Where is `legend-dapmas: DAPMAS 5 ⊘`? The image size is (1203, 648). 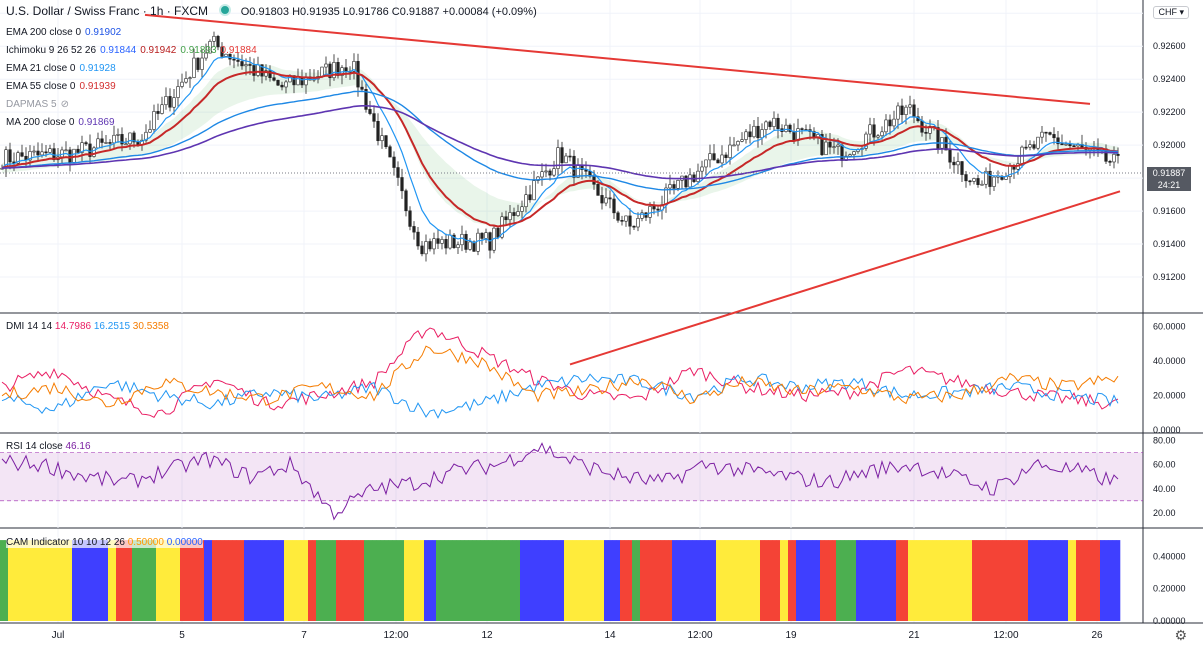
legend-dapmas: DAPMAS 5 ⊘ is located at coordinates (37, 104).